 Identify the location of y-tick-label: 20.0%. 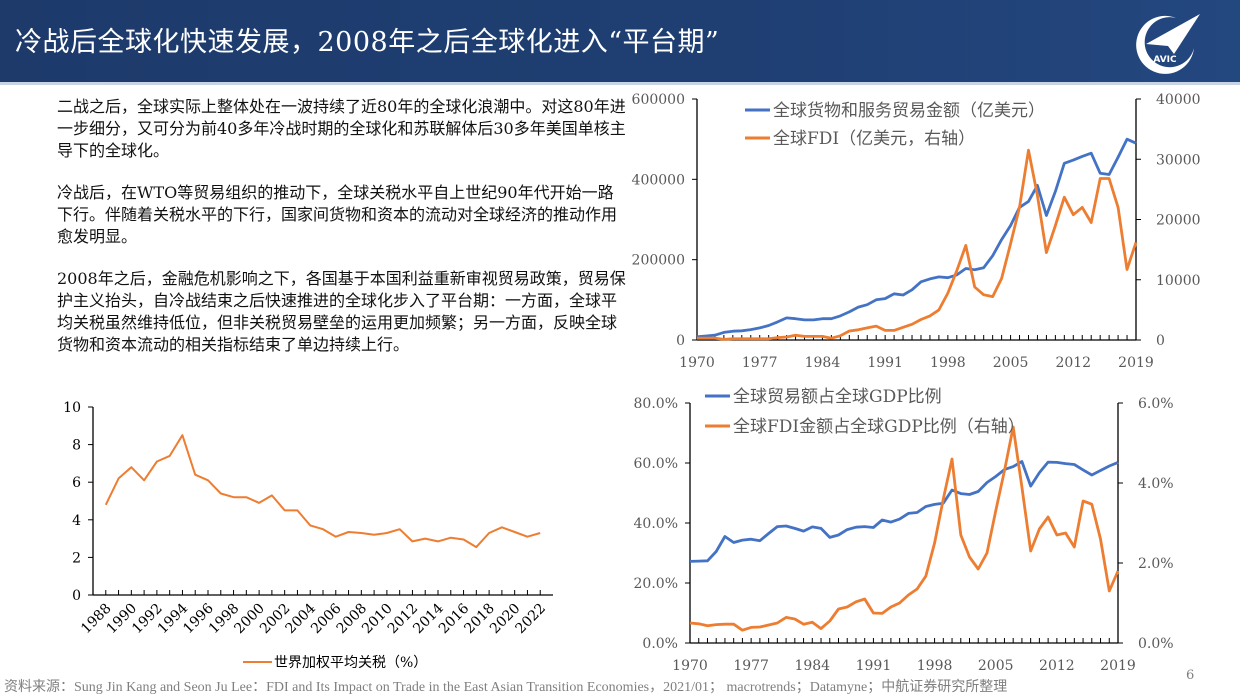
(656, 584).